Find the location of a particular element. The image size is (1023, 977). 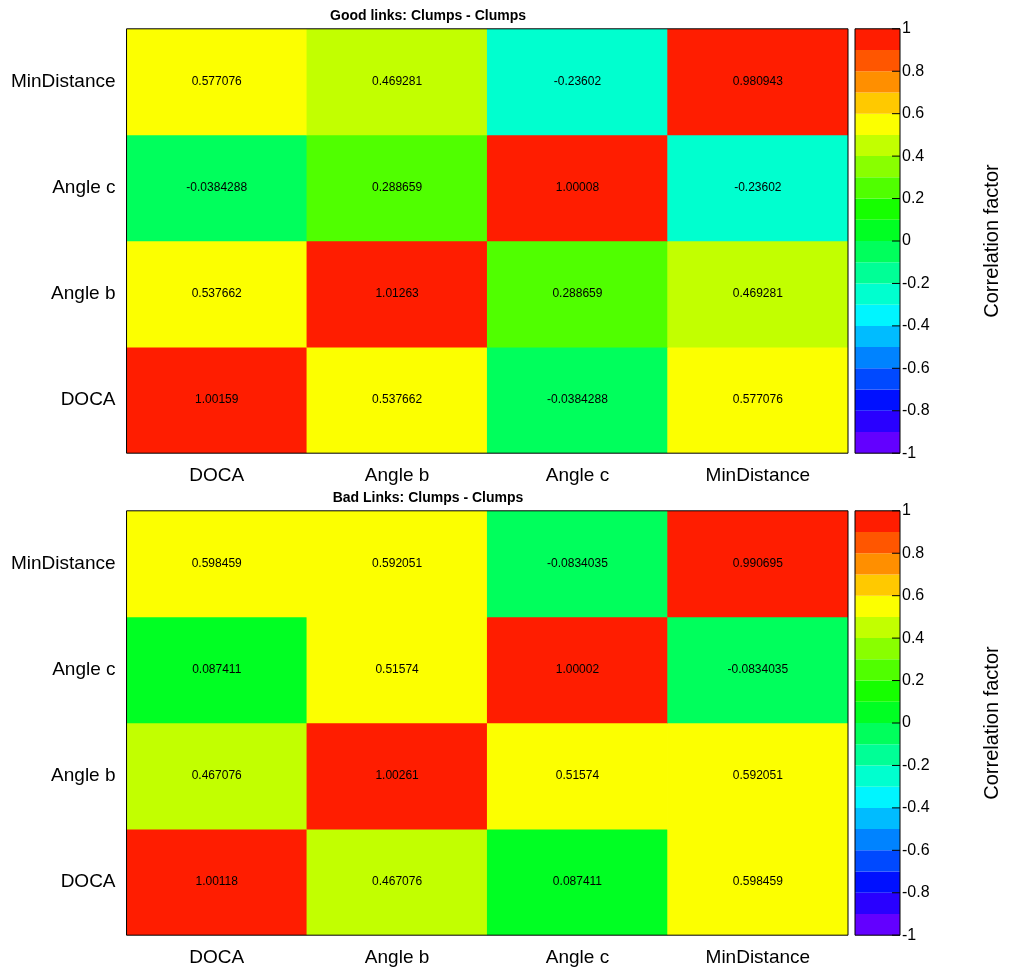

chart-title: Good links: Clumps - Clumps is located at coordinates (428, 15).